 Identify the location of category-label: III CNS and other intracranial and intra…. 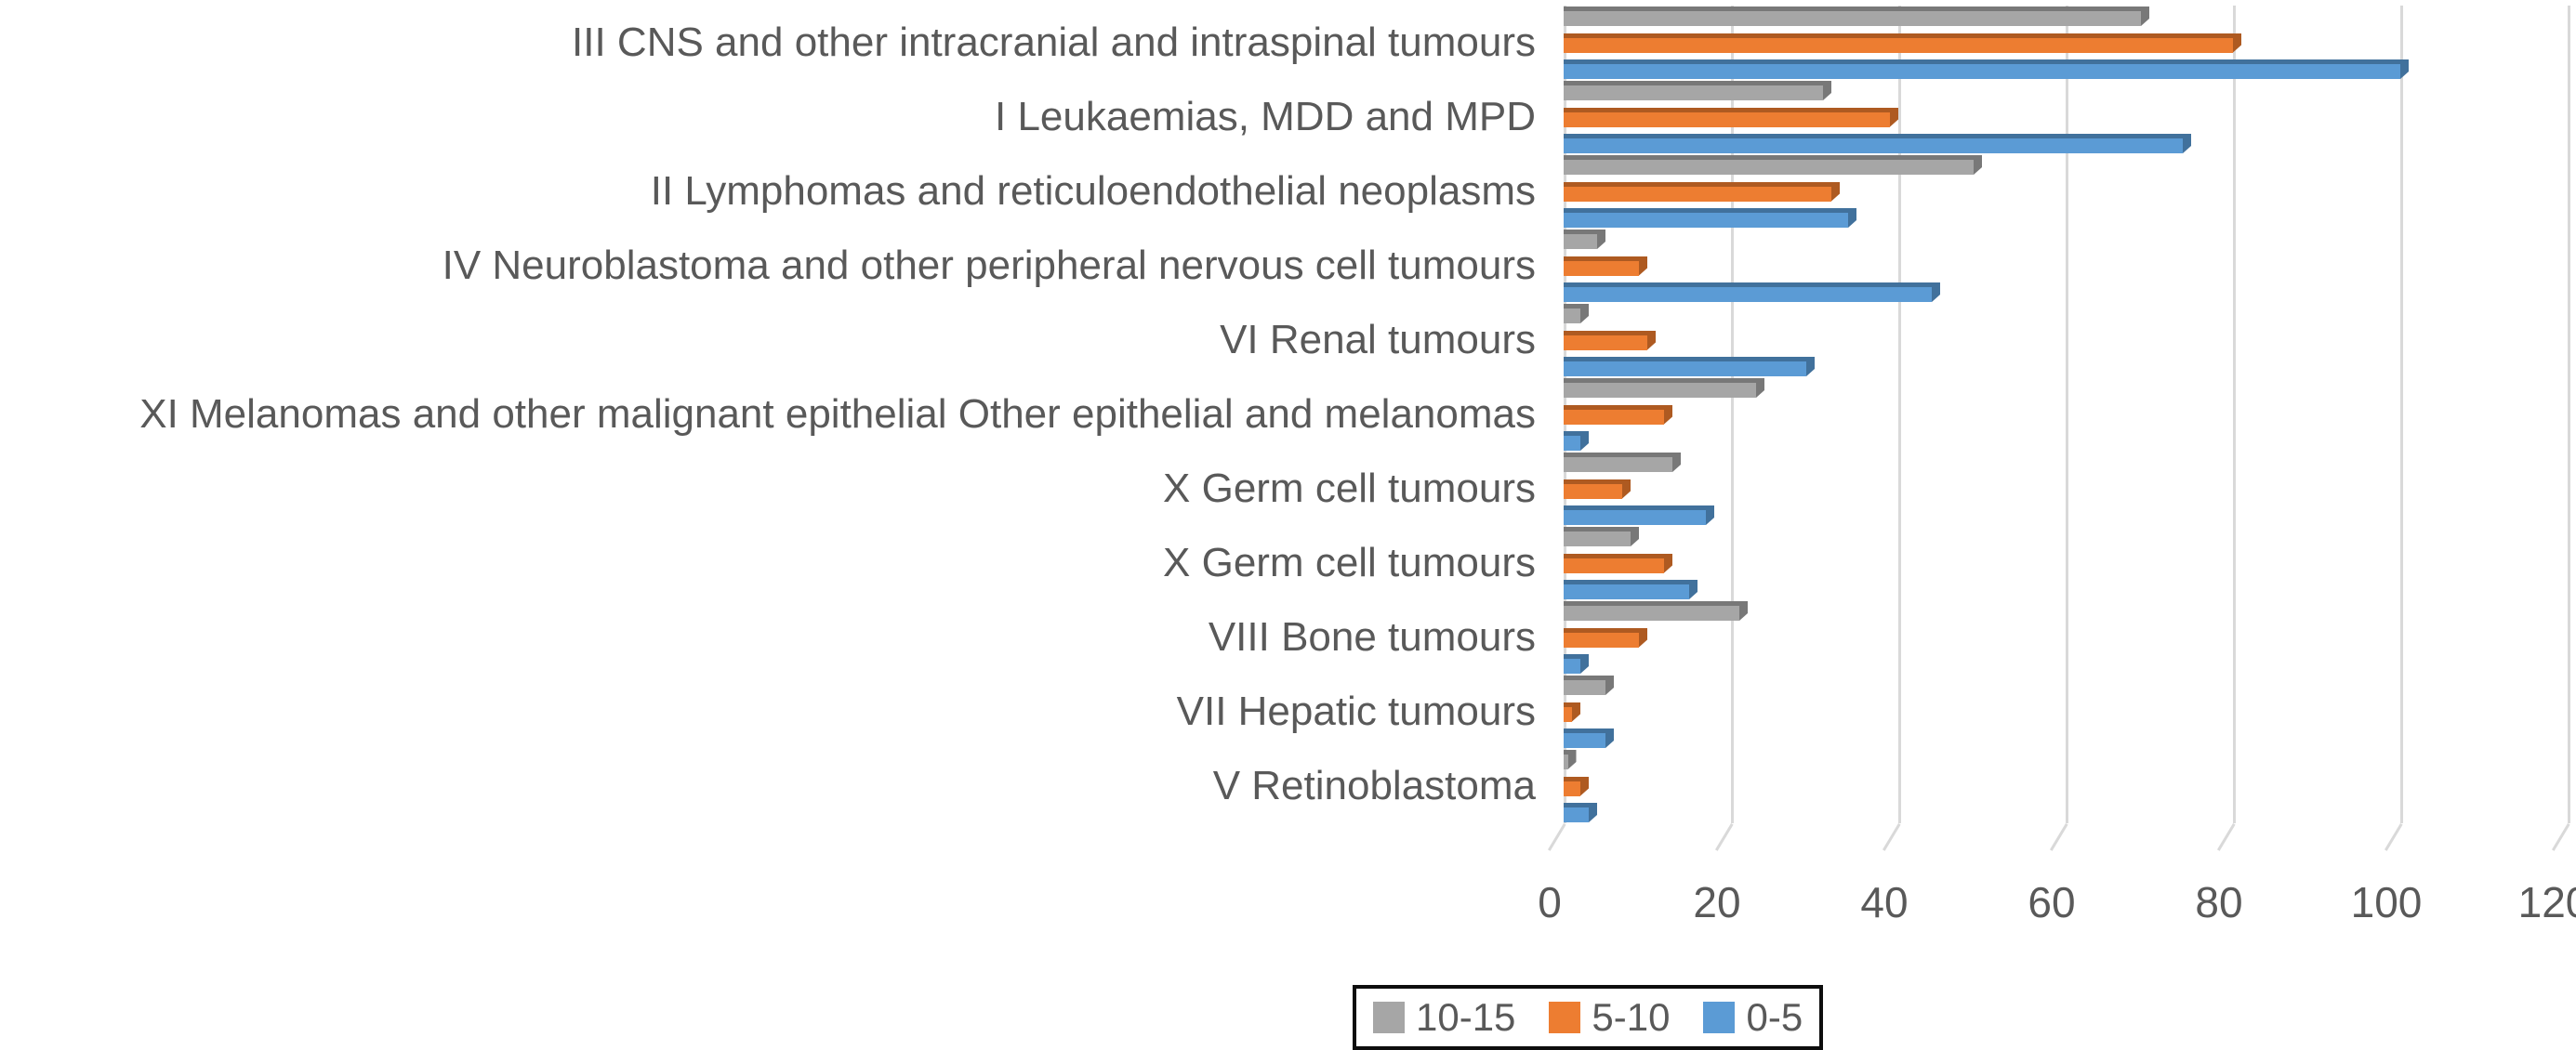
(1054, 42).